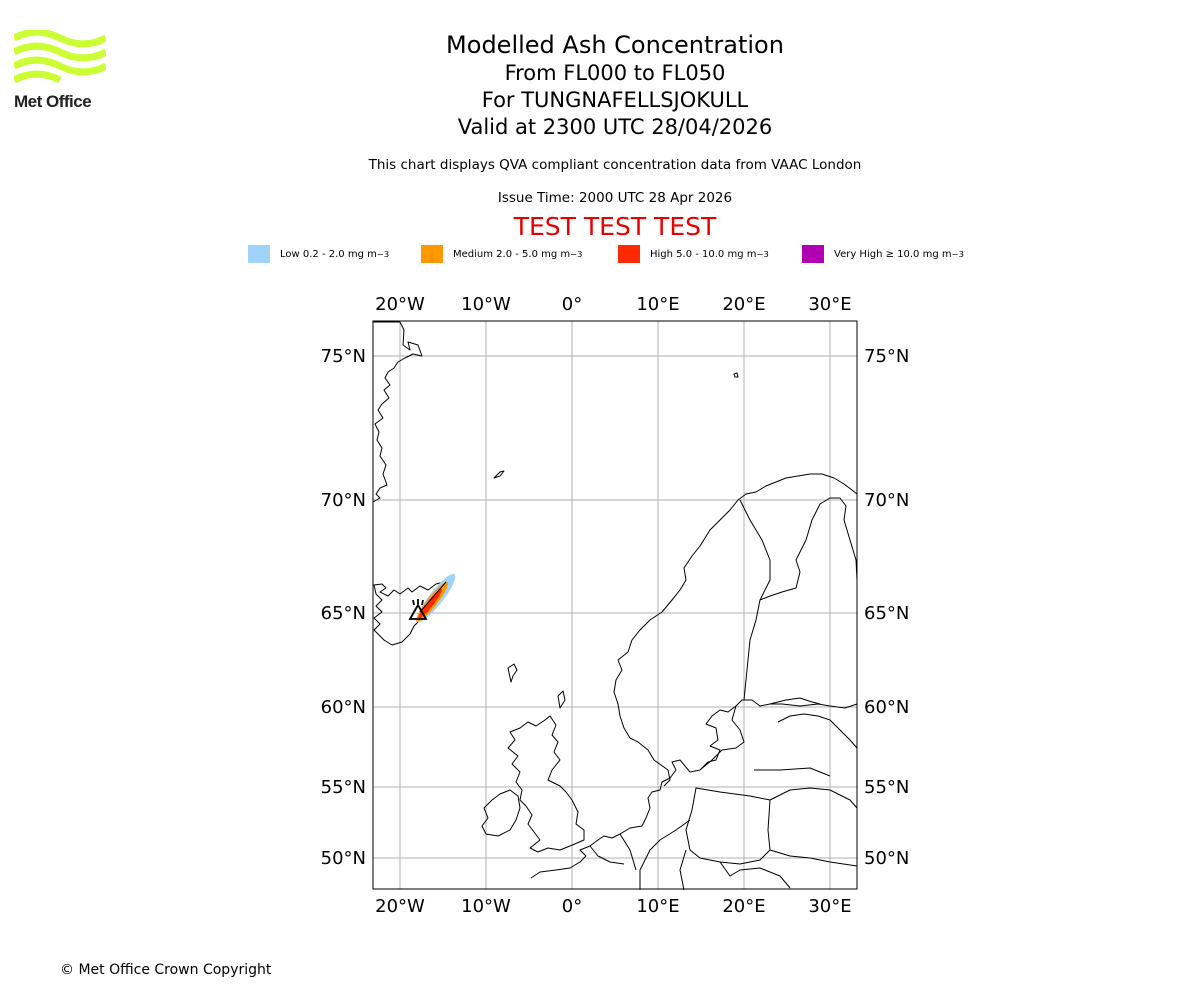 This screenshot has width=1200, height=1000. What do you see at coordinates (512, 673) in the screenshot?
I see `faroe-islands` at bounding box center [512, 673].